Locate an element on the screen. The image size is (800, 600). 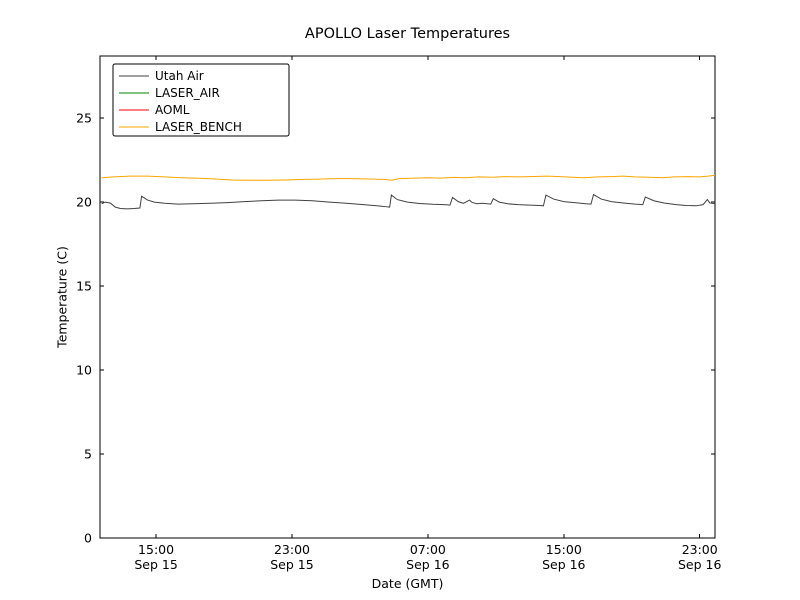
series-laser-bench is located at coordinates (408, 177).